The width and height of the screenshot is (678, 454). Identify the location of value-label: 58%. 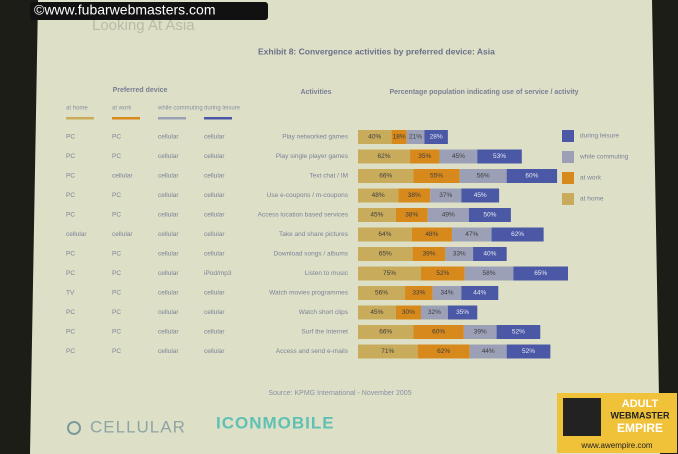
(489, 273).